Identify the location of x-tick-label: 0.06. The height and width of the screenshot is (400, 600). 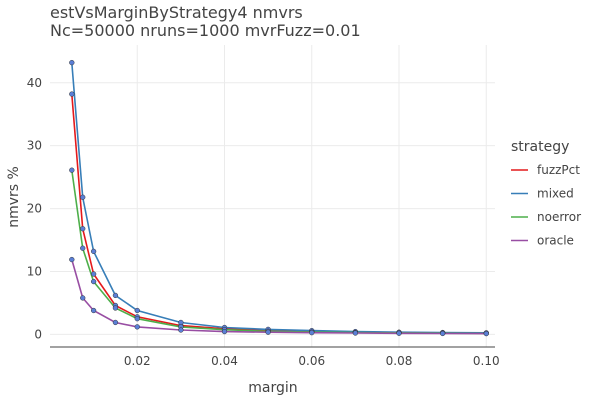
(311, 361).